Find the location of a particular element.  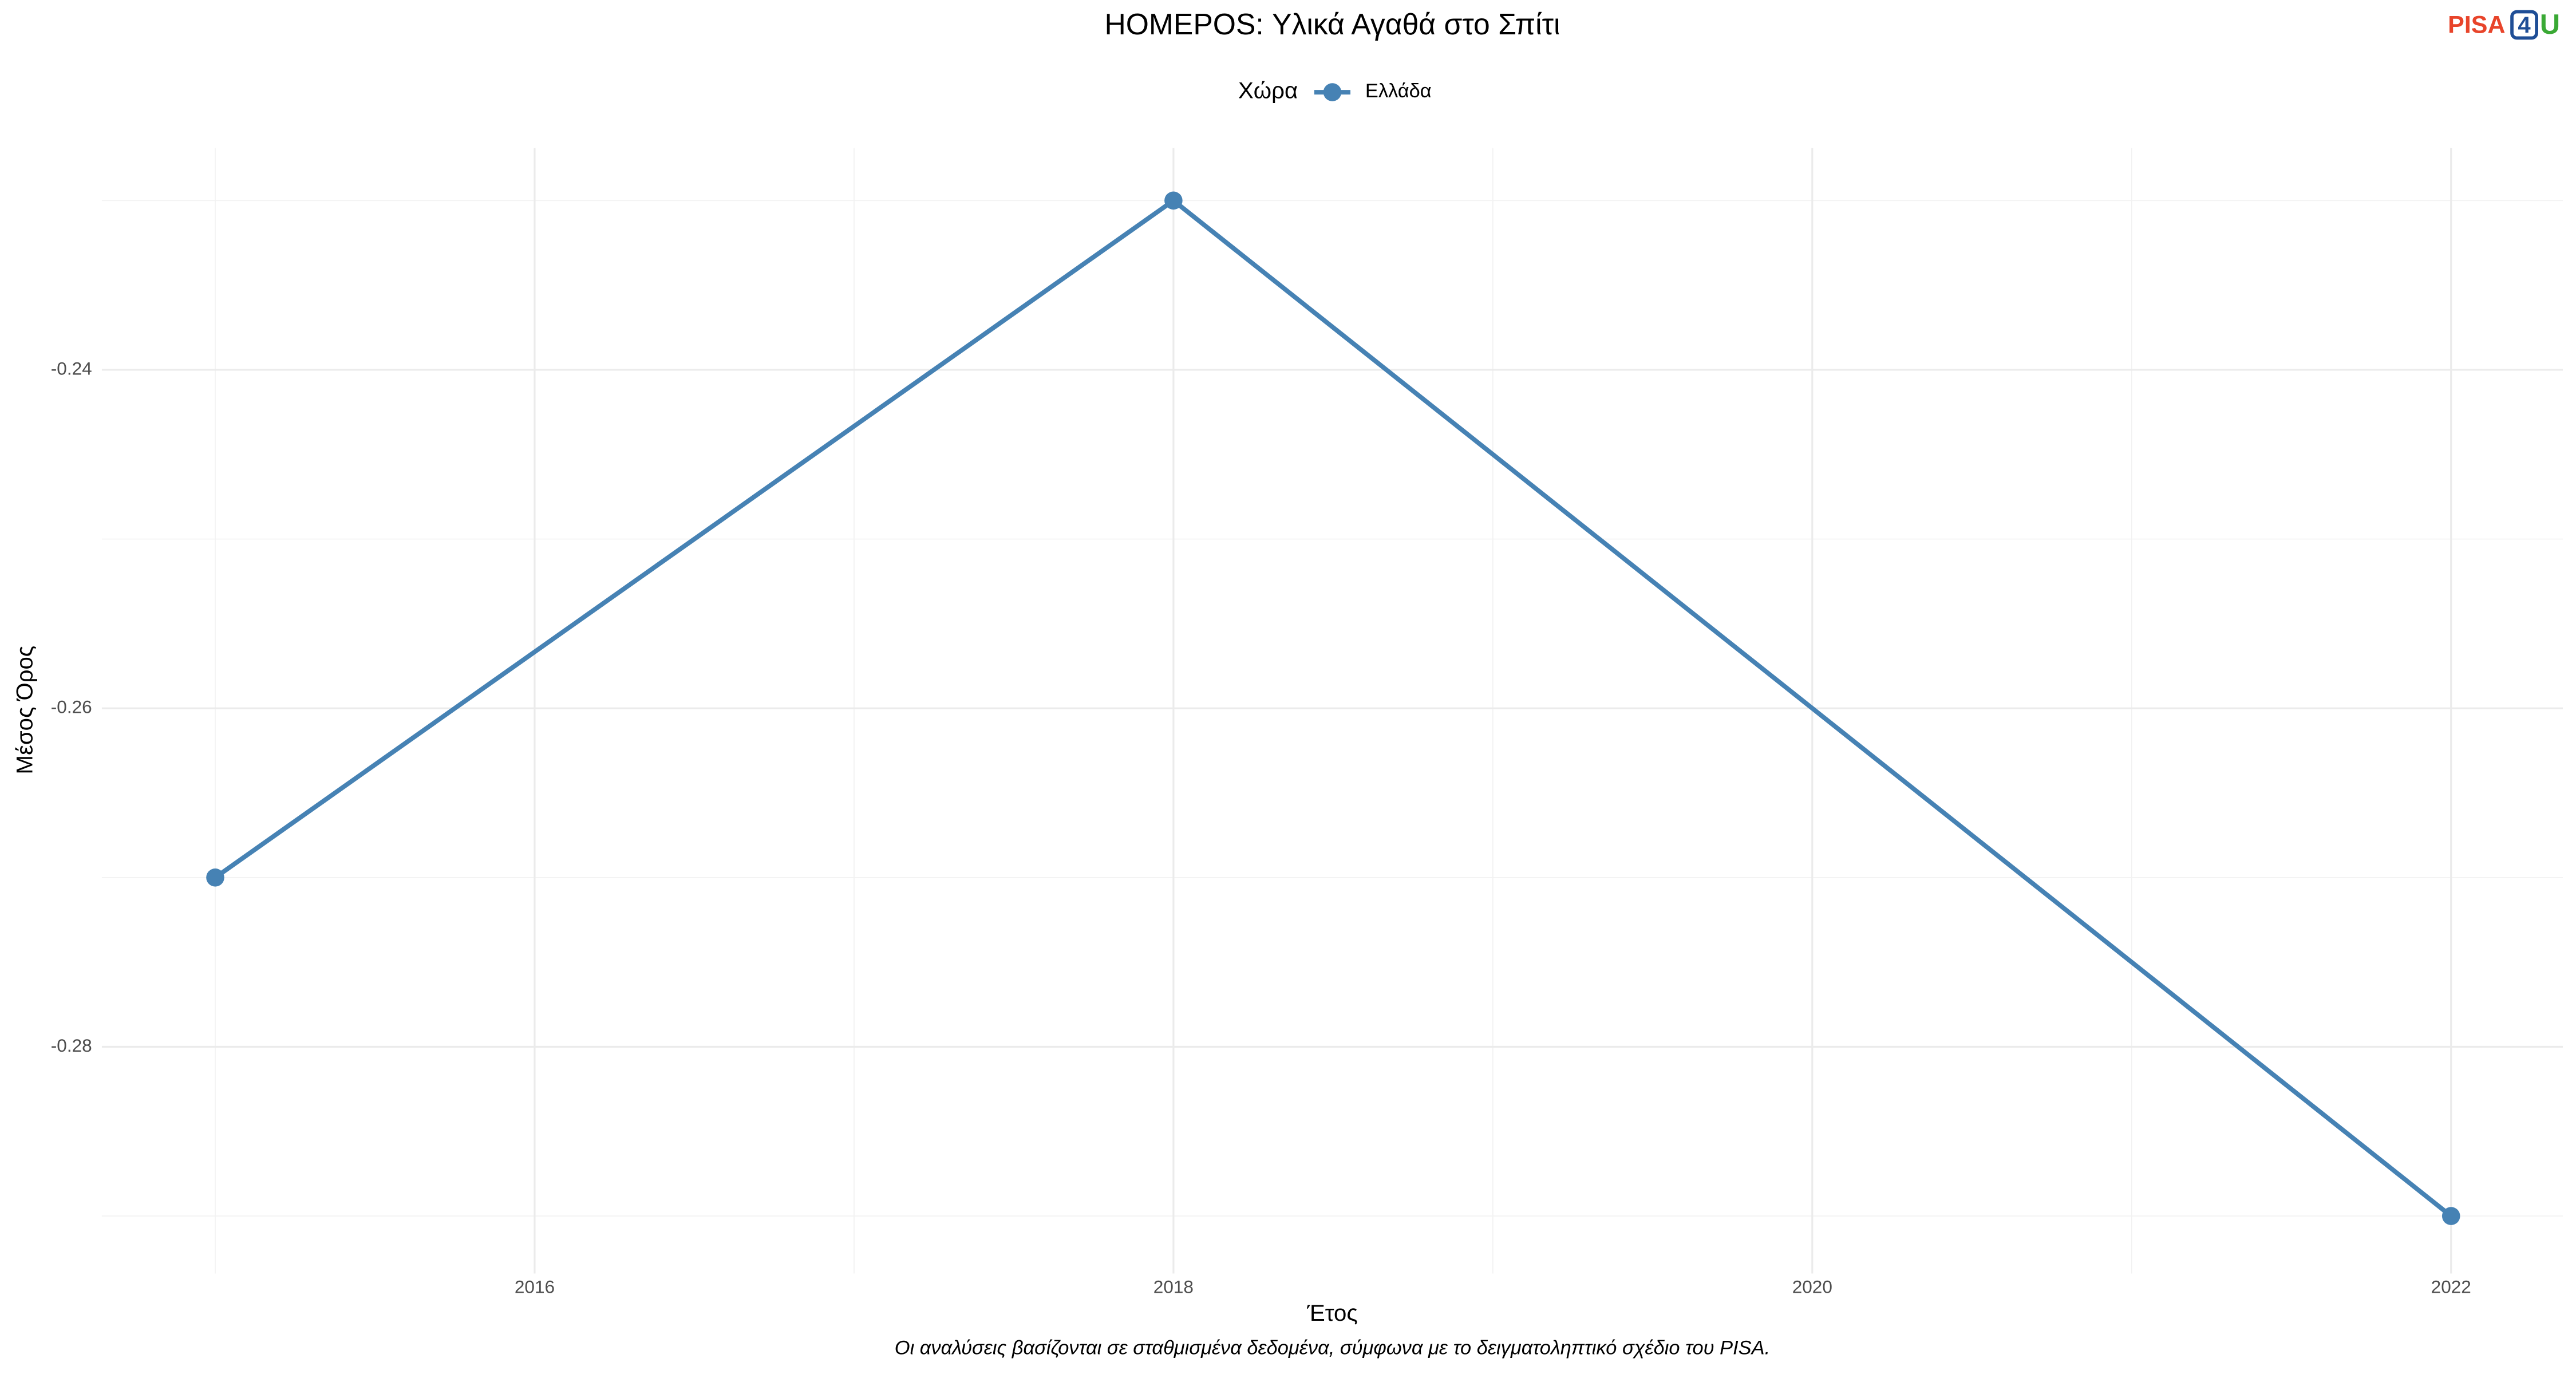

y-axis-label: Μέσος Όρος is located at coordinates (25, 710).